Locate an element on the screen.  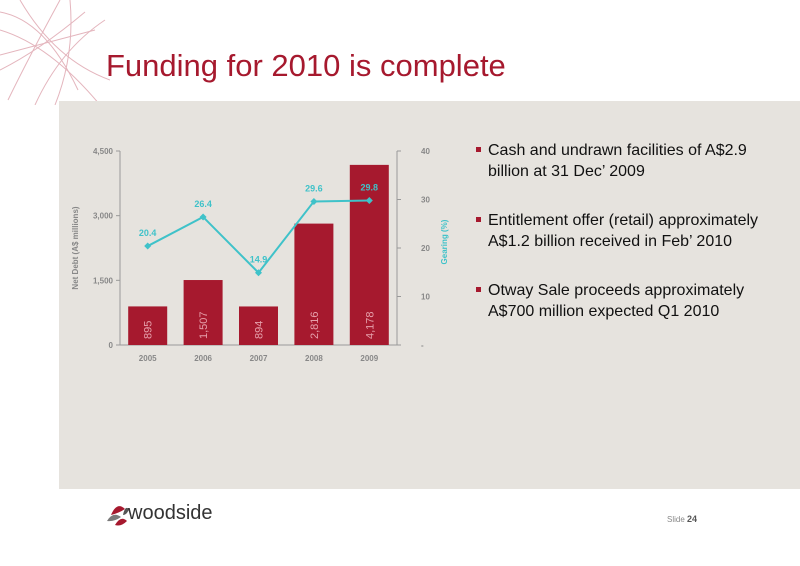
gearing-value-label: 20.4 is located at coordinates (148, 233).